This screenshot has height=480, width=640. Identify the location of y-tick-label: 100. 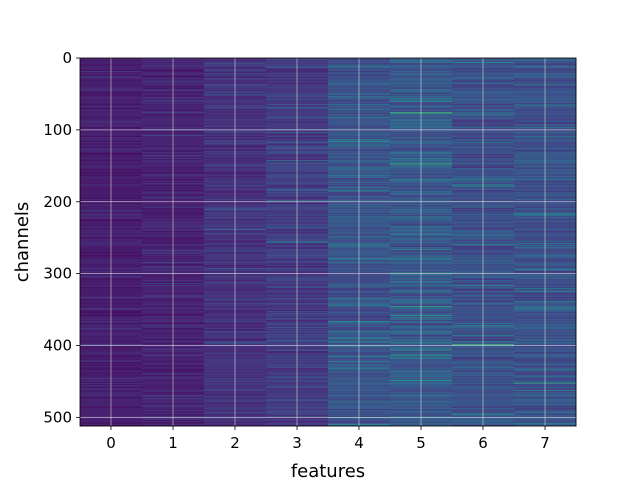
(57, 130).